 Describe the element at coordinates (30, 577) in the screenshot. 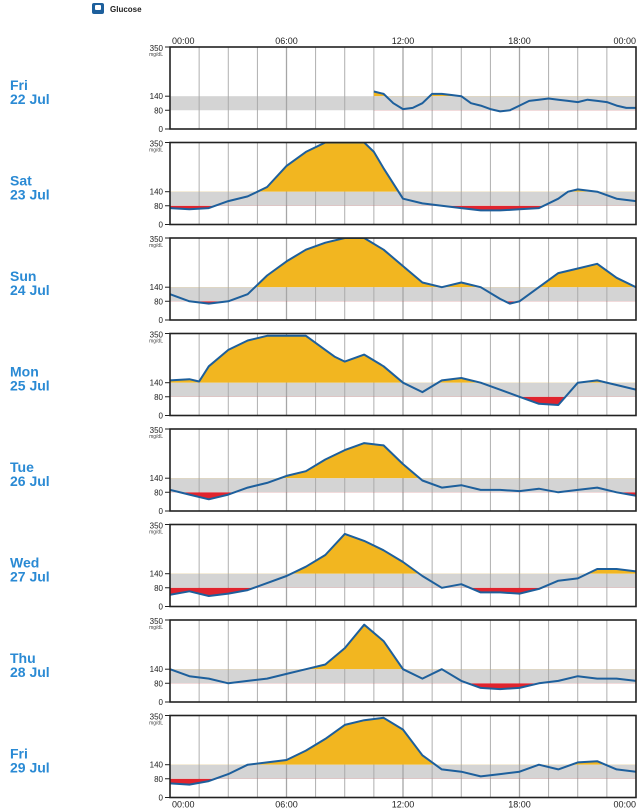

I see `date-label: 27 Jul` at that location.